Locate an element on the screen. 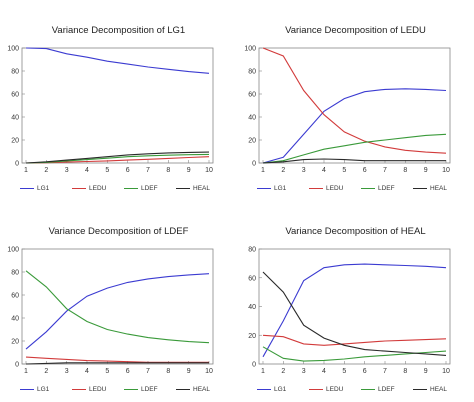 The width and height of the screenshot is (474, 402). x-tick-label: 7 is located at coordinates (148, 371).